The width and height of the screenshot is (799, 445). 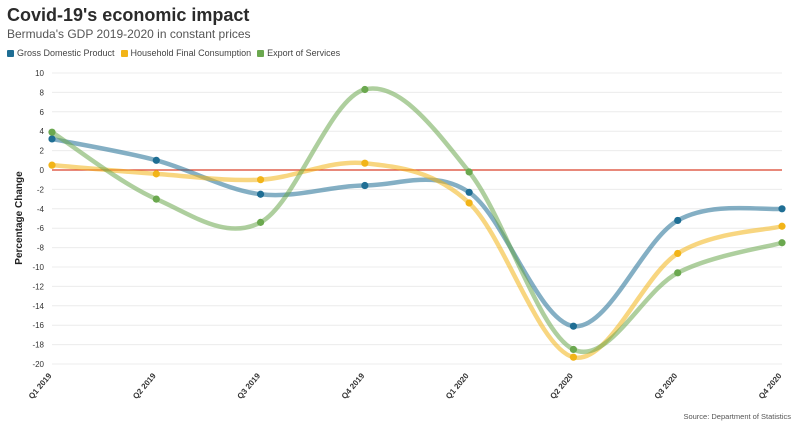 What do you see at coordinates (561, 386) in the screenshot?
I see `x-tick-label: Q2 2020` at bounding box center [561, 386].